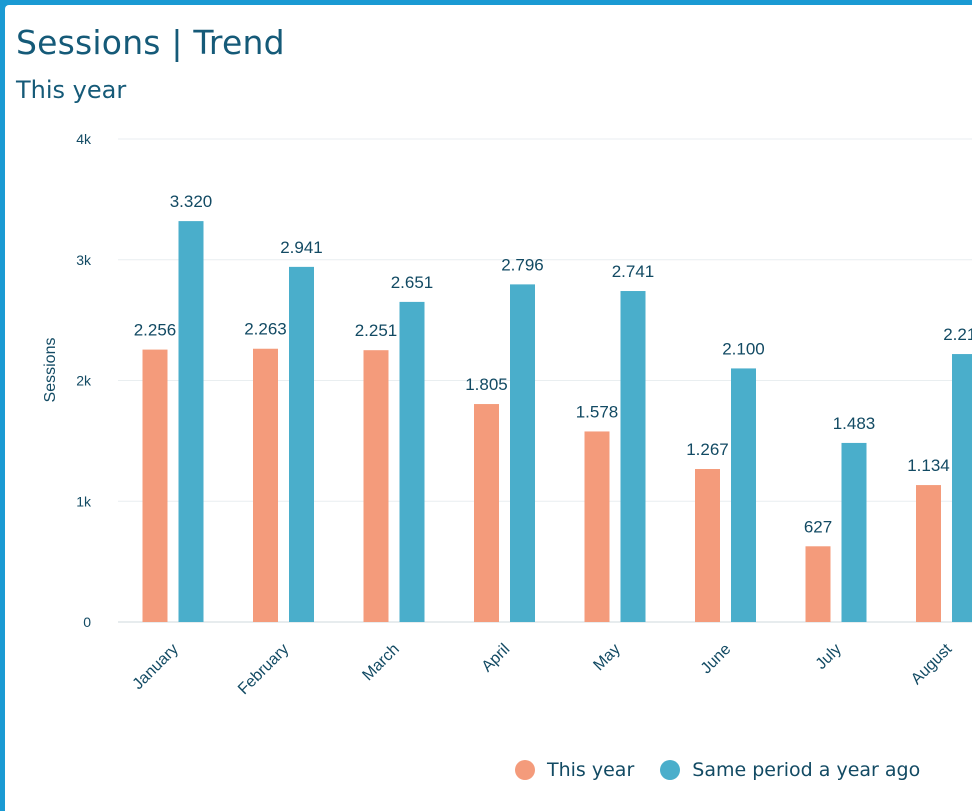 The image size is (972, 811). Describe the element at coordinates (670, 770) in the screenshot. I see `legend-swatch-previous-year` at that location.